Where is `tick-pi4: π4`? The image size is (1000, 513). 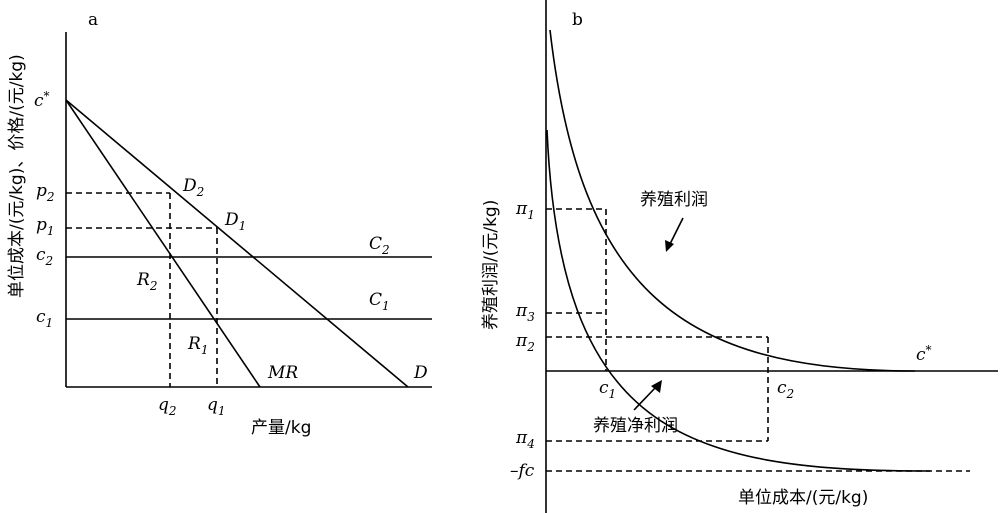 tick-pi4: π4 is located at coordinates (525, 439).